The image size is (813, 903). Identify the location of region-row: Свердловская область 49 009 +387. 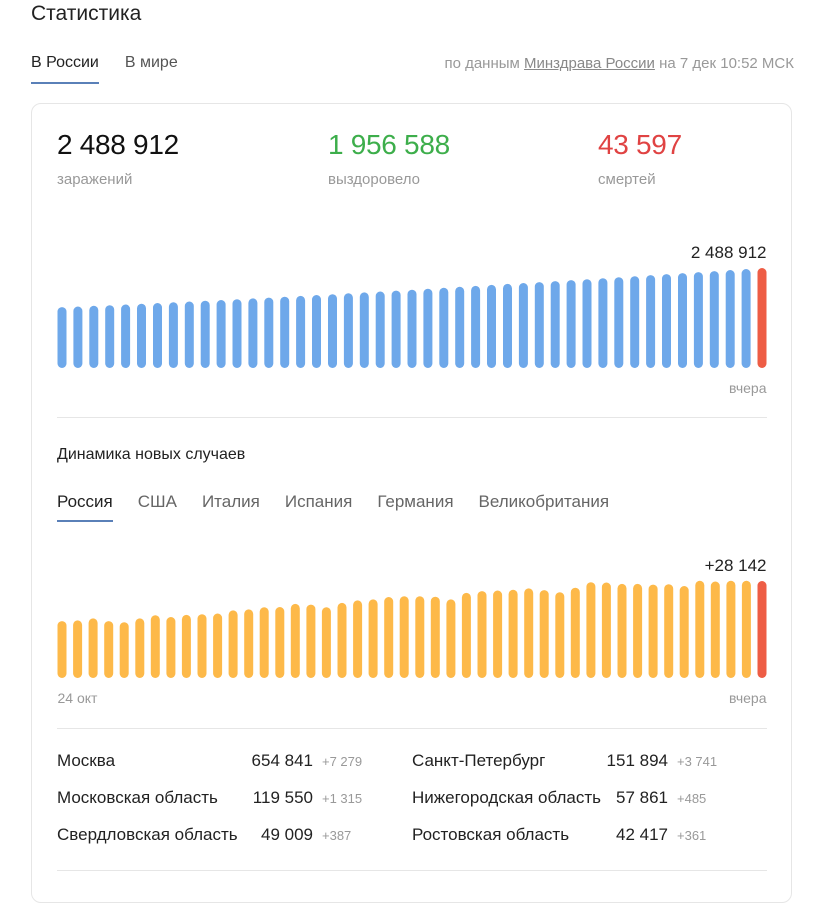
(212, 837).